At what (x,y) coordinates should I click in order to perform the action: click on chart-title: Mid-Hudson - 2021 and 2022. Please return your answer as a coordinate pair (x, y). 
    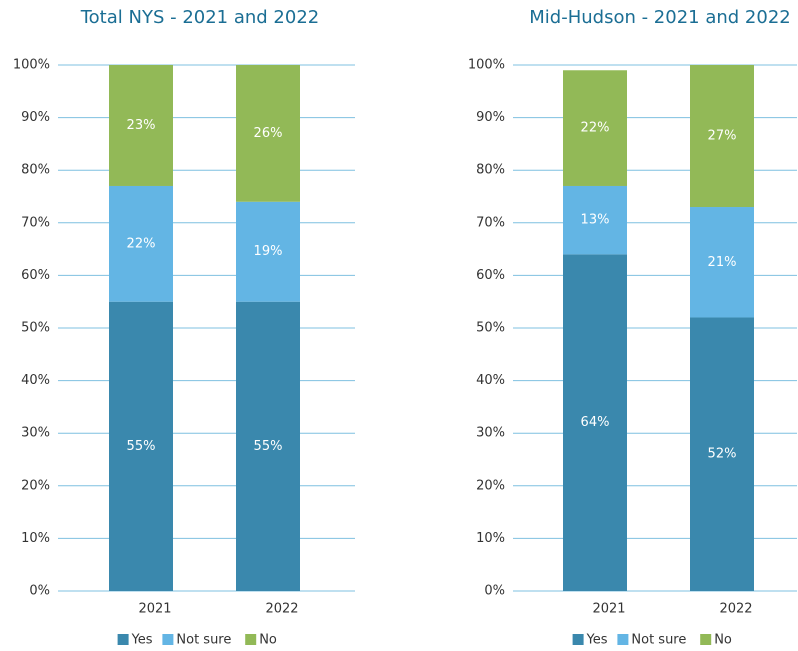
    Looking at the image, I should click on (659, 17).